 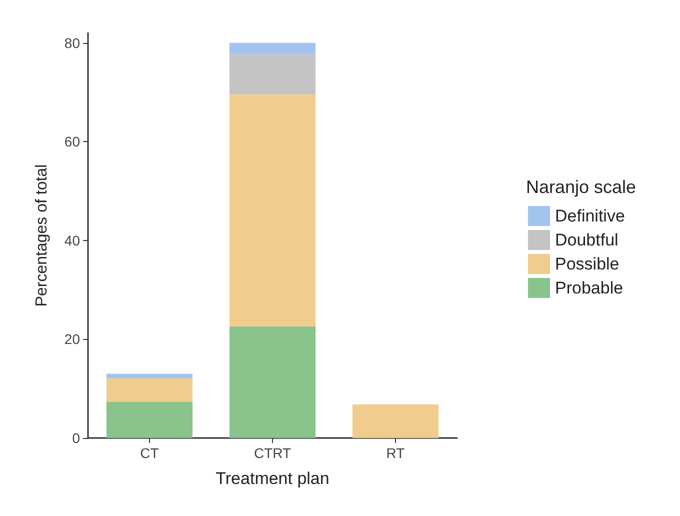 I want to click on legend-label: Possible, so click(x=587, y=264).